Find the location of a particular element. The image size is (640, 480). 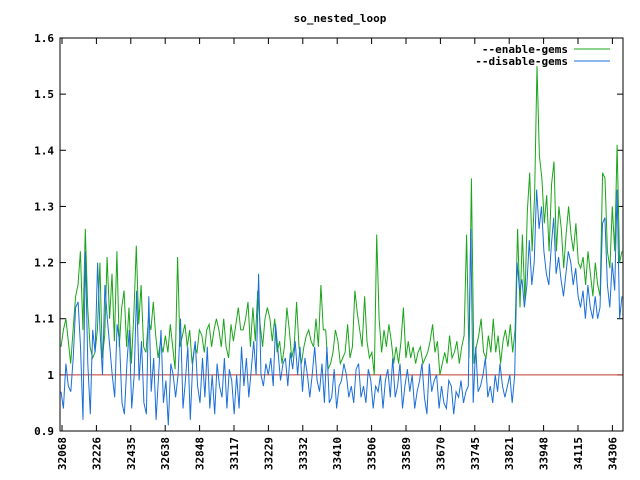

y-tick-label: 1.4 is located at coordinates (44, 150).